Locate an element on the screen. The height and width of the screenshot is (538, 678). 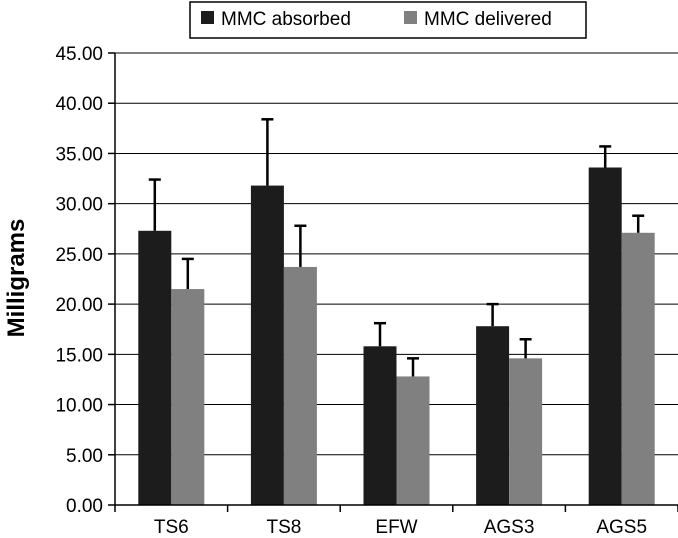
y-tick-label: 0.00 is located at coordinates (84, 506).